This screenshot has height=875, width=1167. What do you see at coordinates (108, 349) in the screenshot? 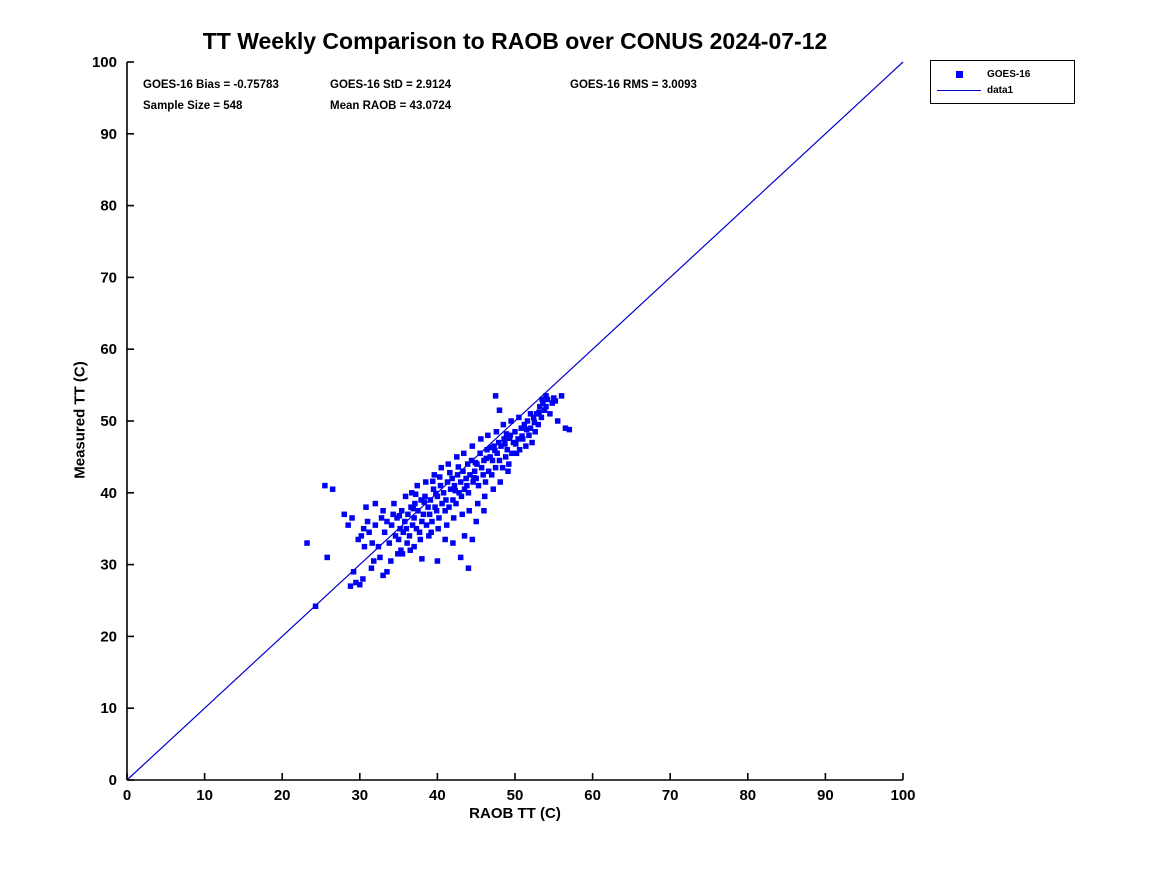
I see `y-tick-label: 60` at bounding box center [108, 349].